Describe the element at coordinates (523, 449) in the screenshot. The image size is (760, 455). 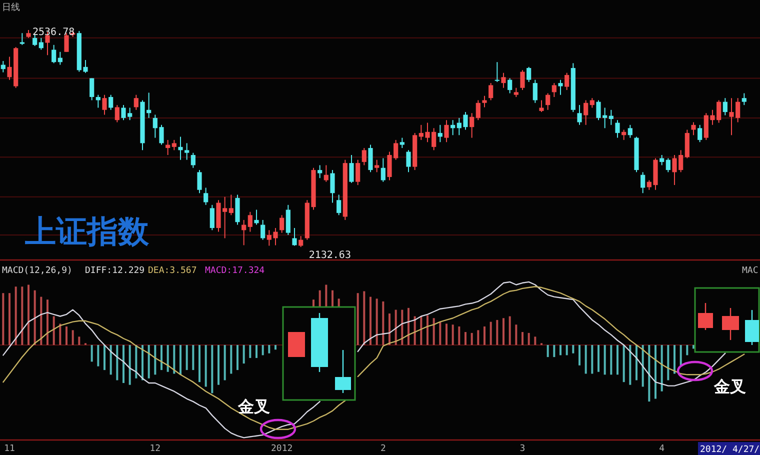
I see `x-tick-label: 3` at that location.